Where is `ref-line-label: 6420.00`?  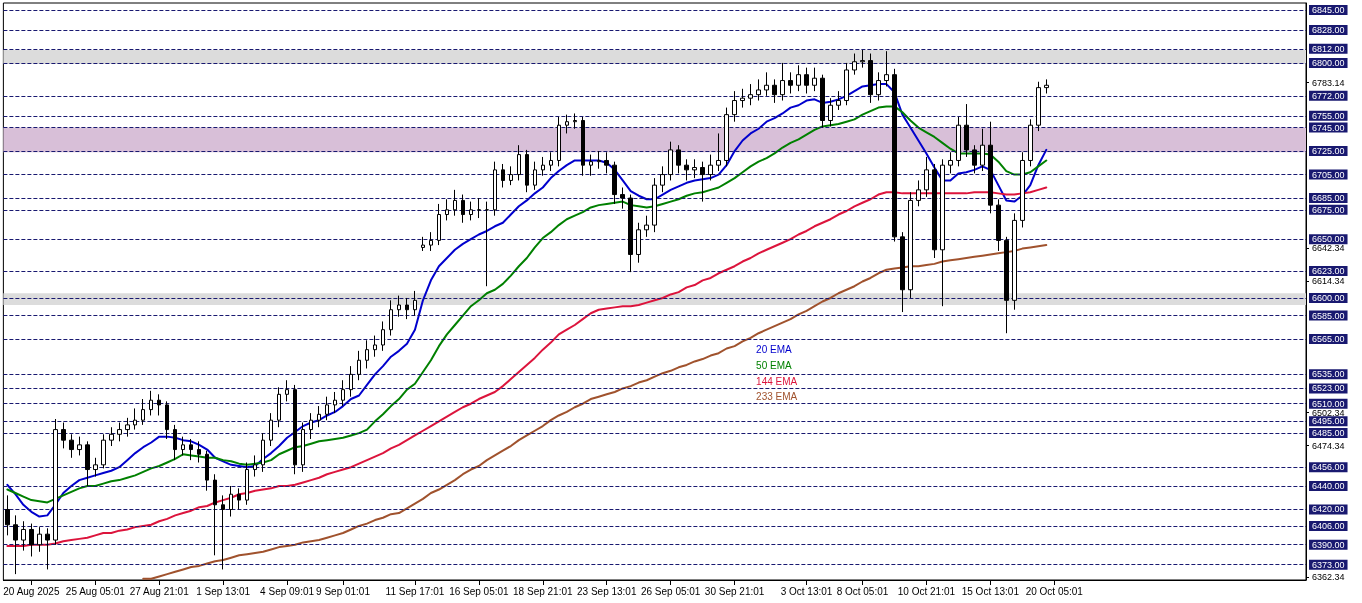
ref-line-label: 6420.00 is located at coordinates (1328, 509).